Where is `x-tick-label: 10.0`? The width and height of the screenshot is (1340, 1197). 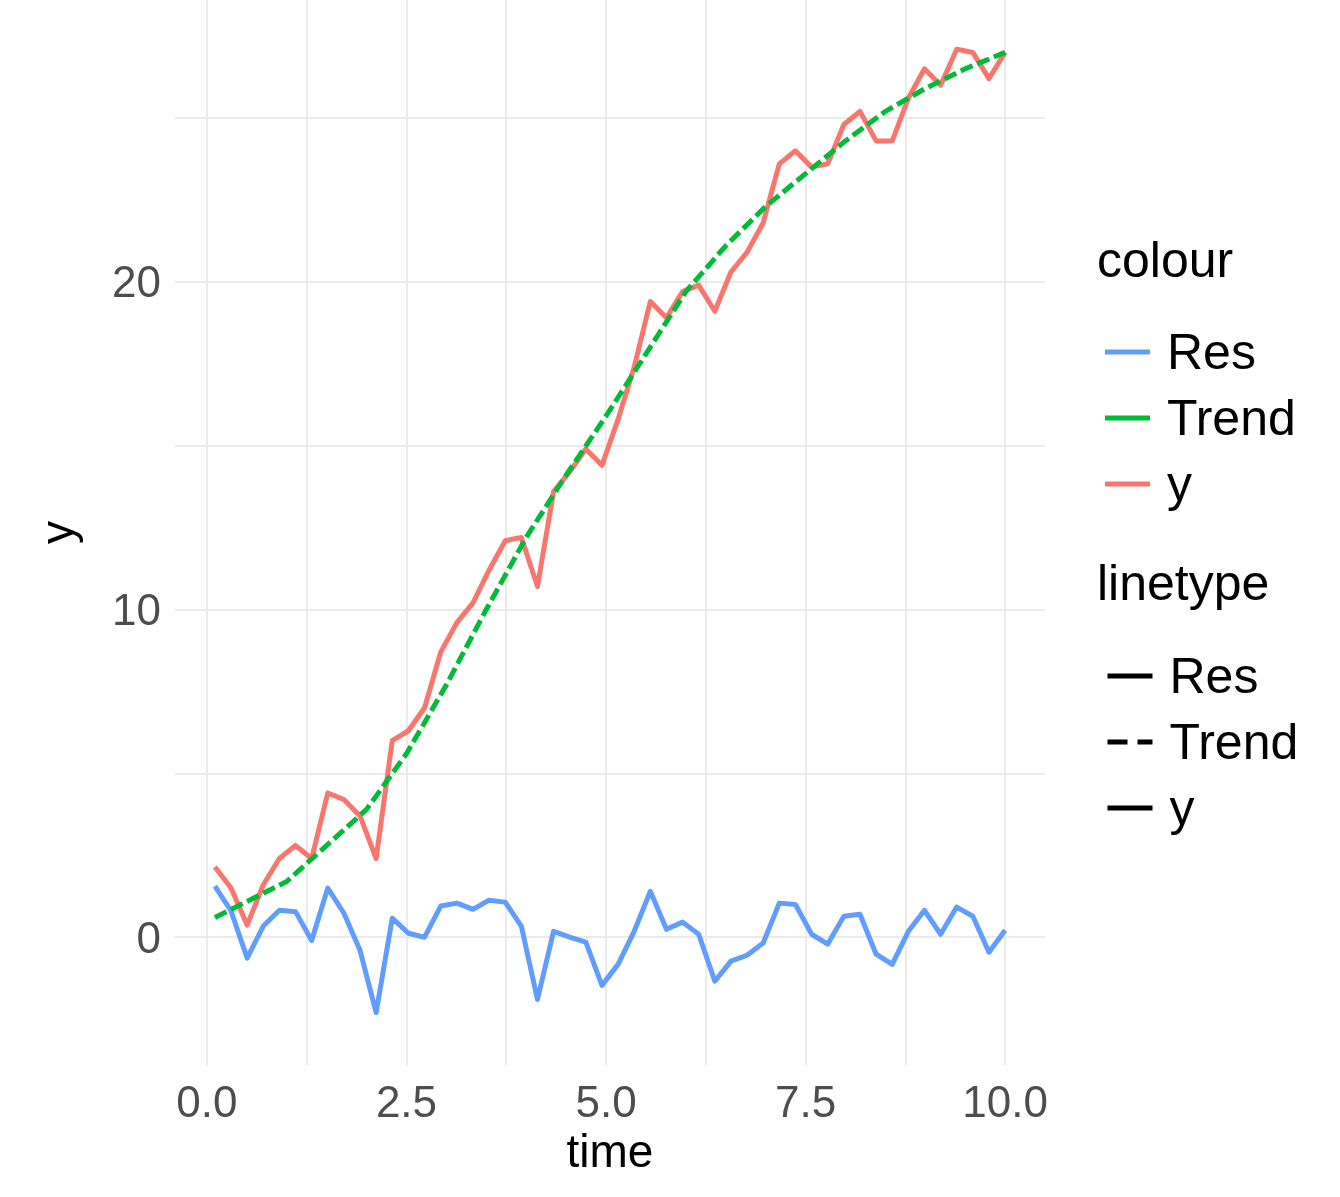 x-tick-label: 10.0 is located at coordinates (1005, 1101).